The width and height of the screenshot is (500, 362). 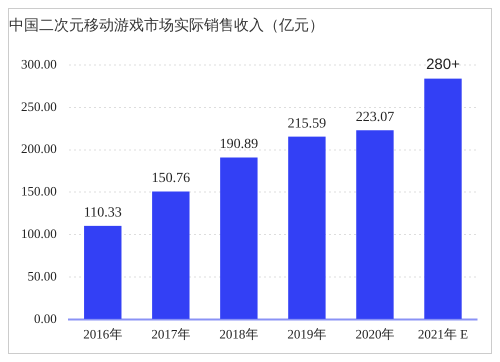 What do you see at coordinates (239, 144) in the screenshot?
I see `data-label: 190.89` at bounding box center [239, 144].